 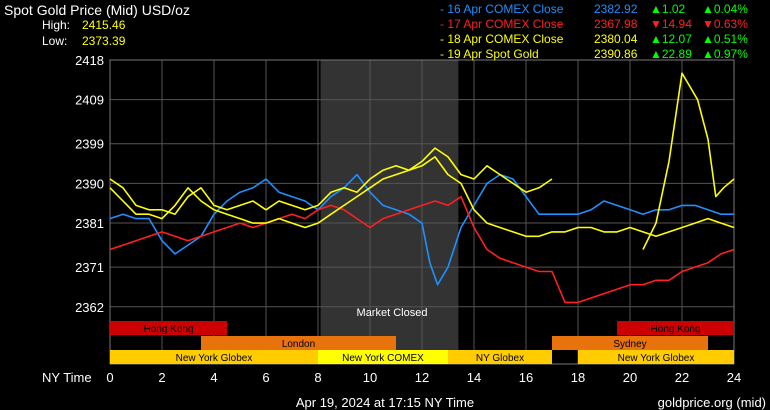 I want to click on x-axis-title: NY Time, so click(x=67, y=377).